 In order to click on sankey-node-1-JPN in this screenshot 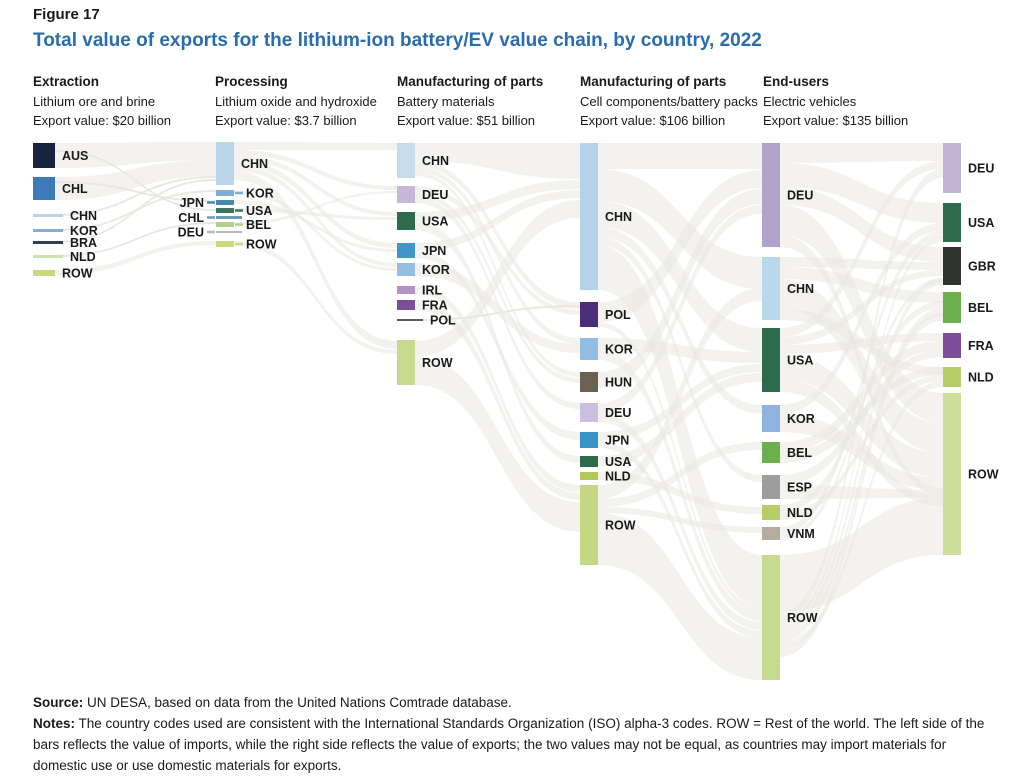, I will do `click(225, 202)`.